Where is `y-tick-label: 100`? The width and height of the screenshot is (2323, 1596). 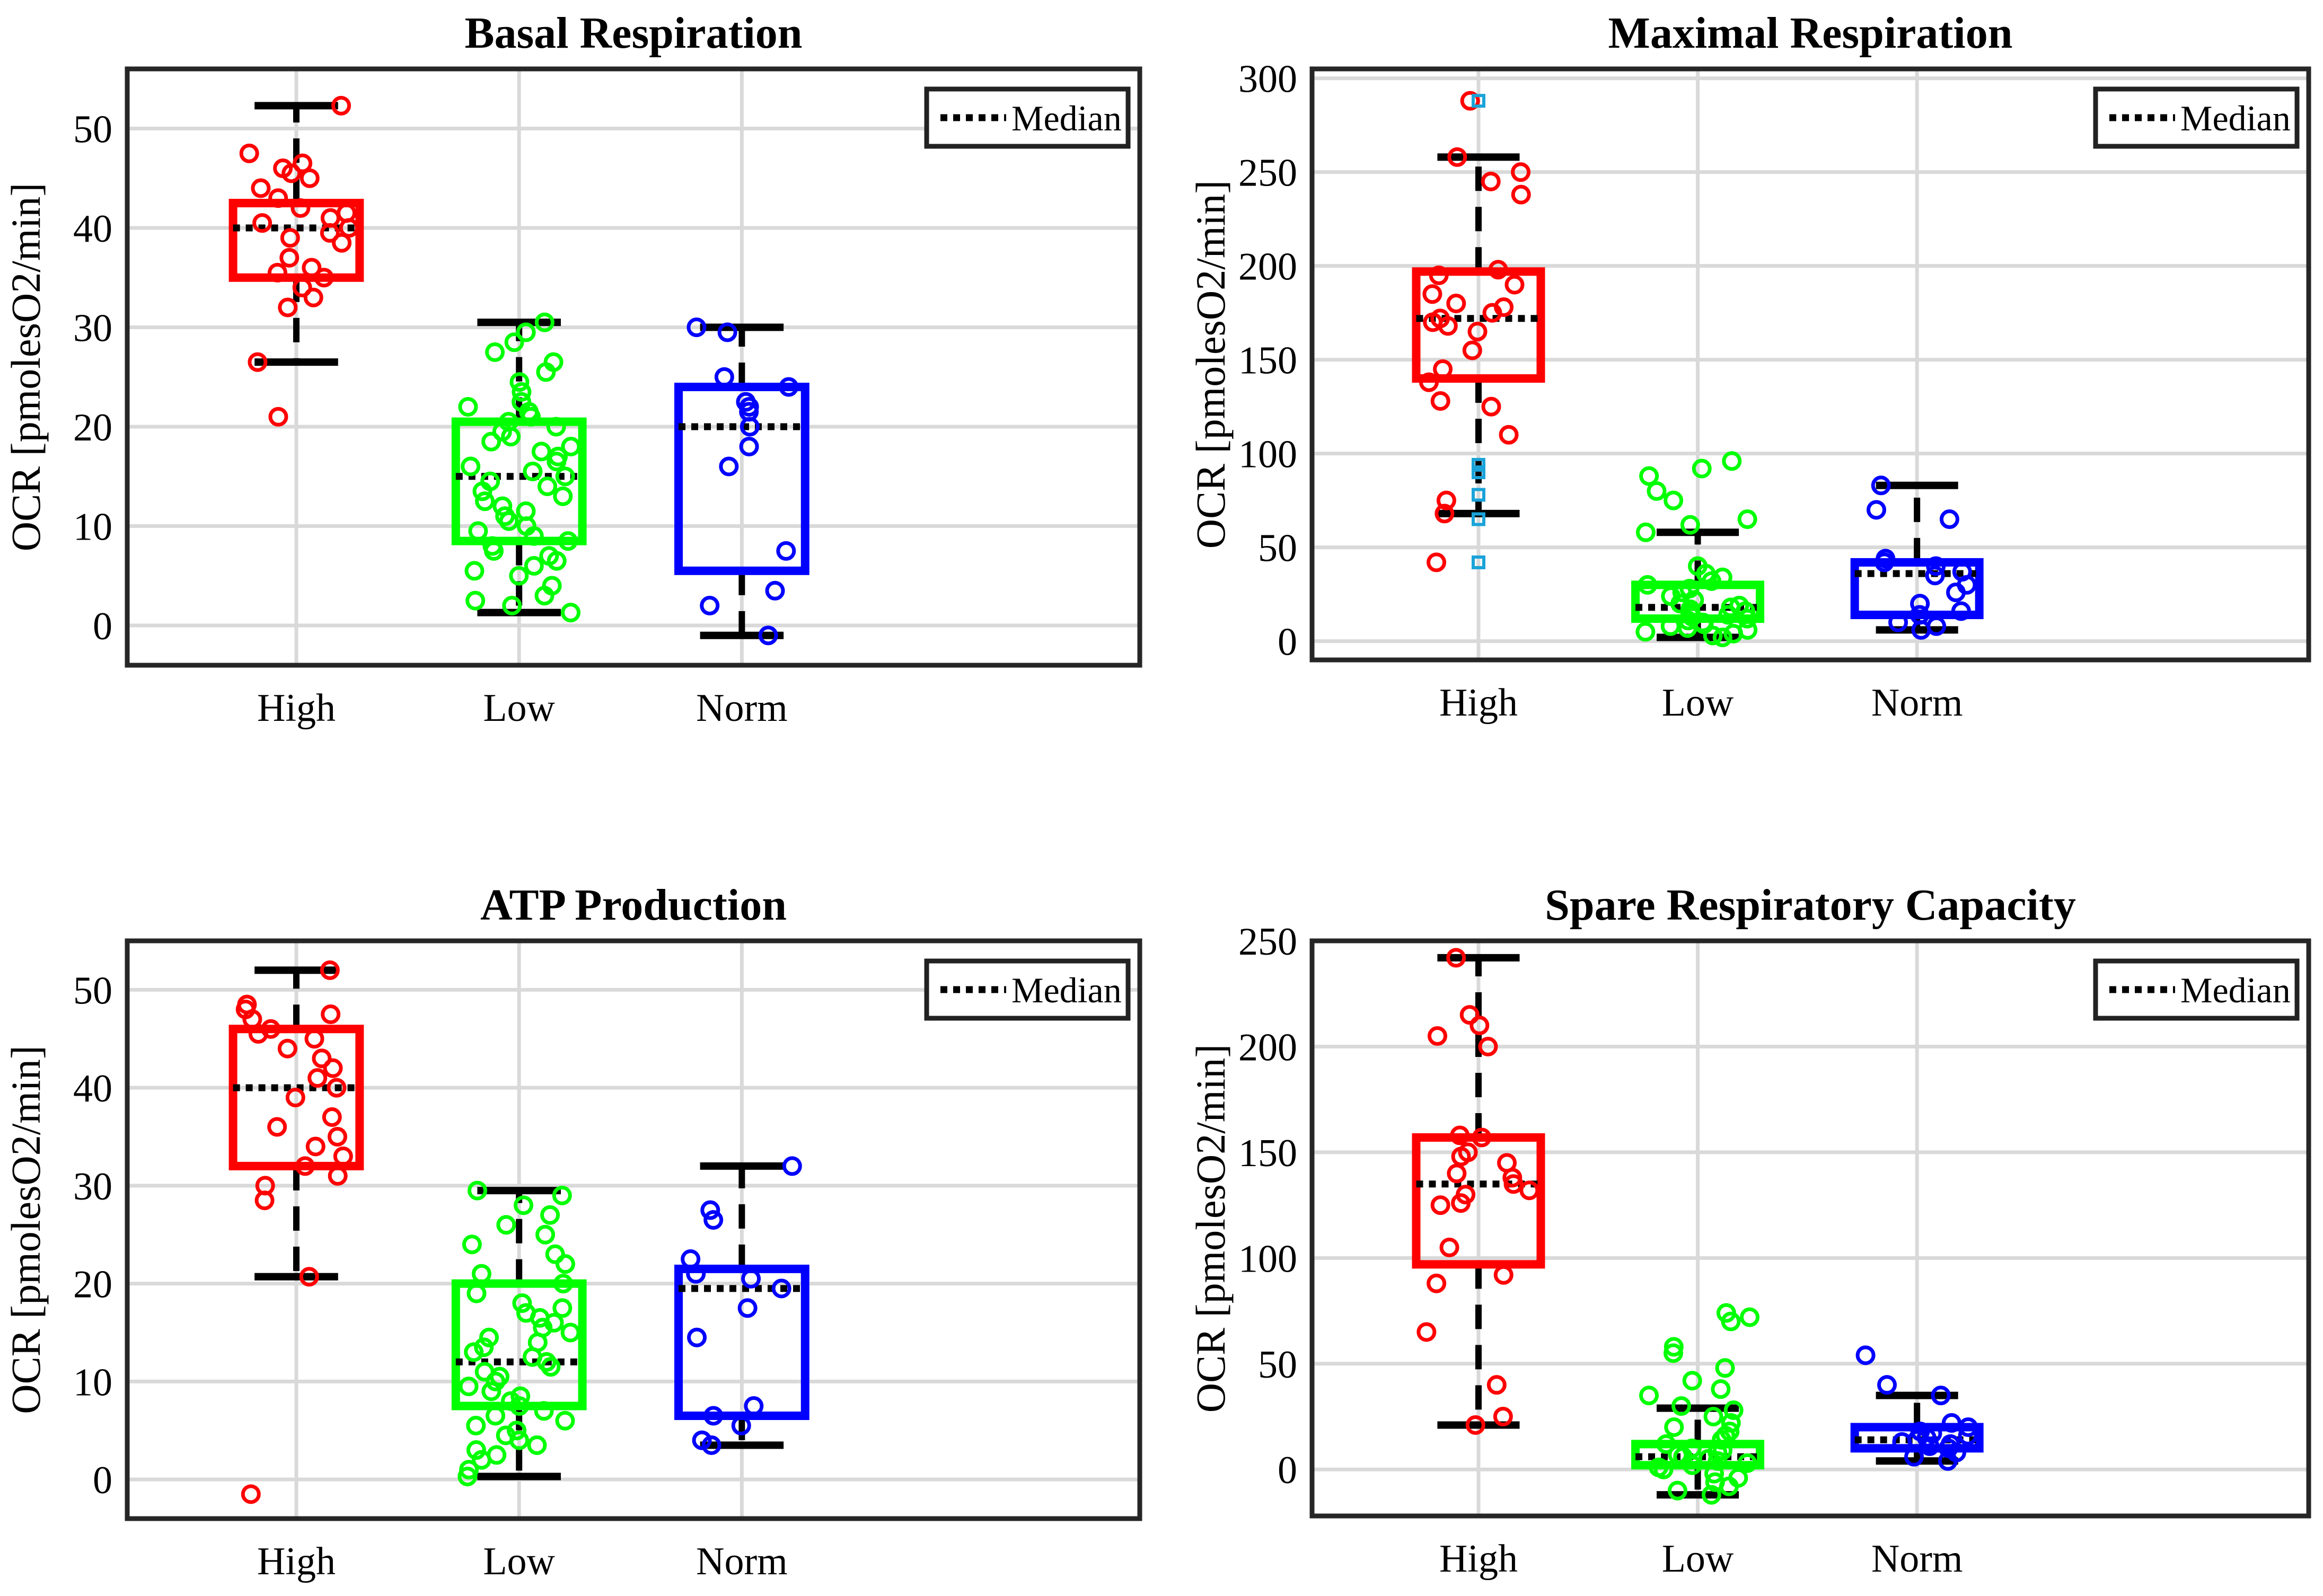 y-tick-label: 100 is located at coordinates (1267, 1259).